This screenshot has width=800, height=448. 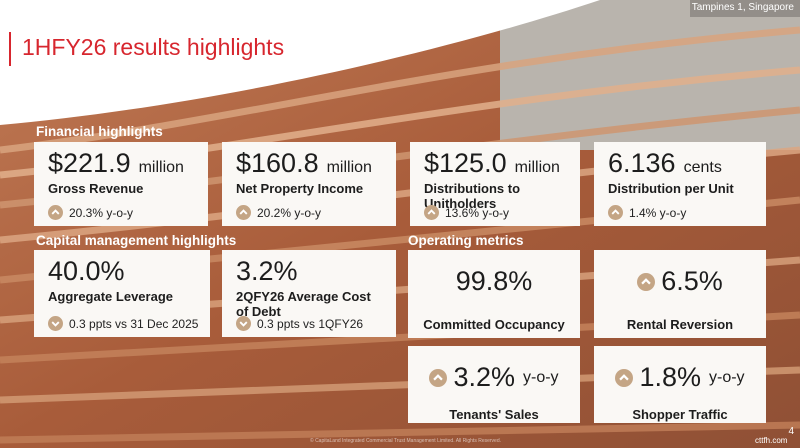 I want to click on metric-label: Committed Occupancy, so click(x=494, y=324).